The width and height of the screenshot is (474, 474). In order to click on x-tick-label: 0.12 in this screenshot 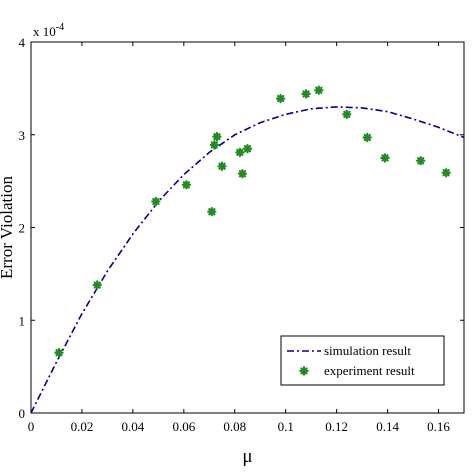, I will do `click(336, 426)`.